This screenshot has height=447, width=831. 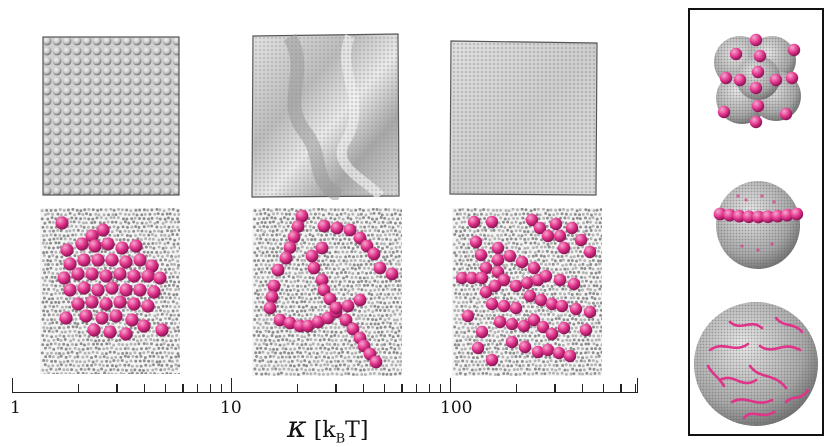 I want to click on tick-label-10: 10, so click(x=231, y=408).